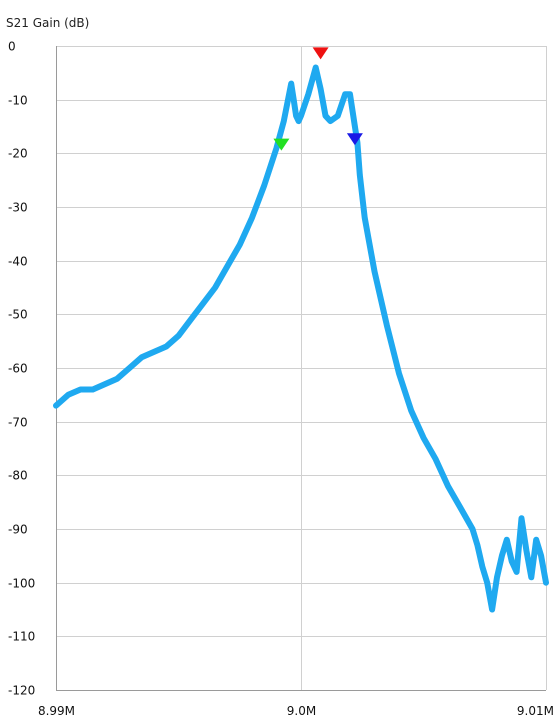 Image resolution: width=558 pixels, height=721 pixels. Describe the element at coordinates (18, 315) in the screenshot. I see `y-tick-label: -50` at that location.